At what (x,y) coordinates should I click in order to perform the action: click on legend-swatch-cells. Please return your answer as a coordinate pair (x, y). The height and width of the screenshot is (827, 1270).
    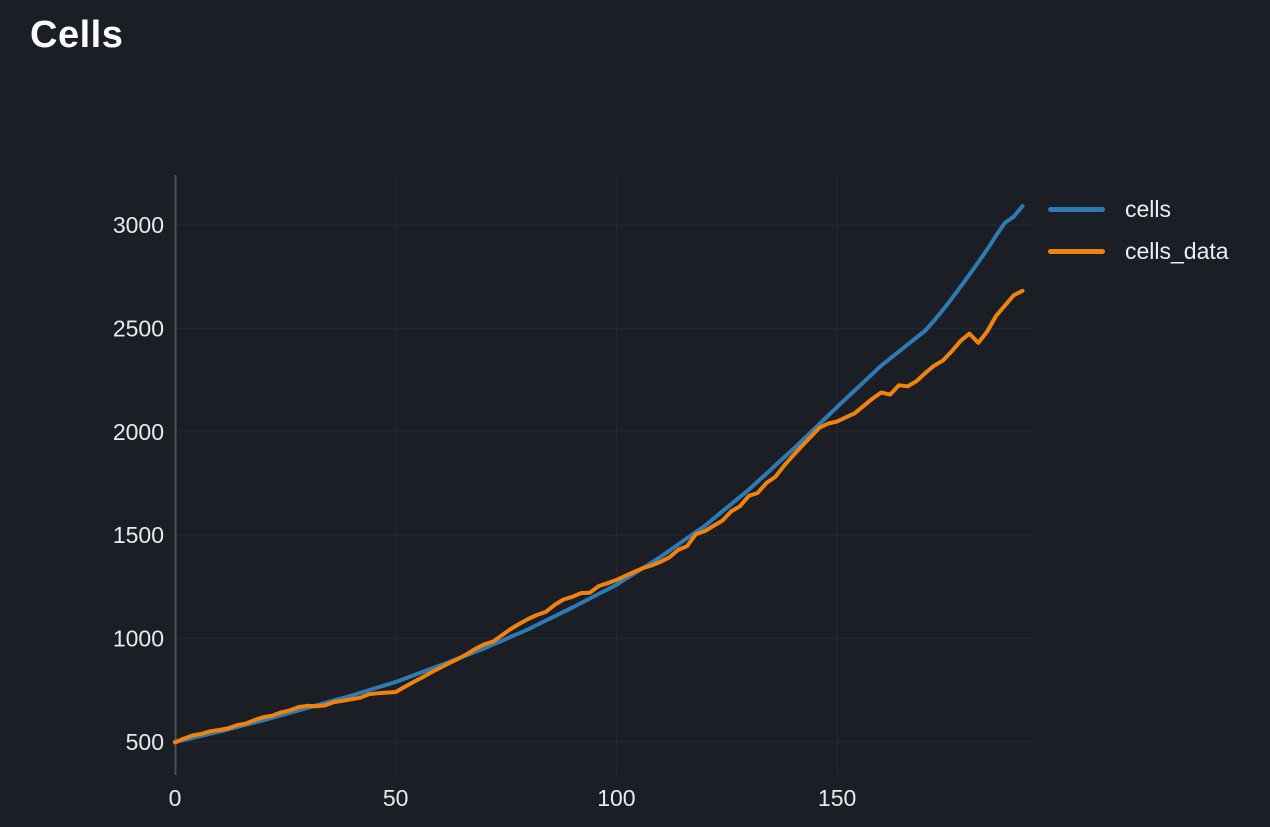
    Looking at the image, I should click on (1076, 209).